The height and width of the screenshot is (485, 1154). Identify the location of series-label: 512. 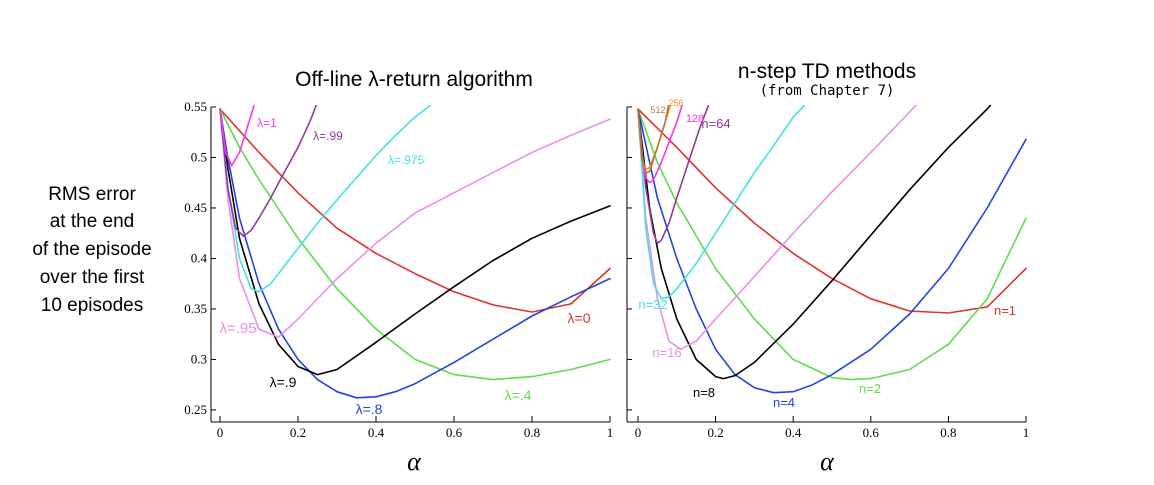
(657, 110).